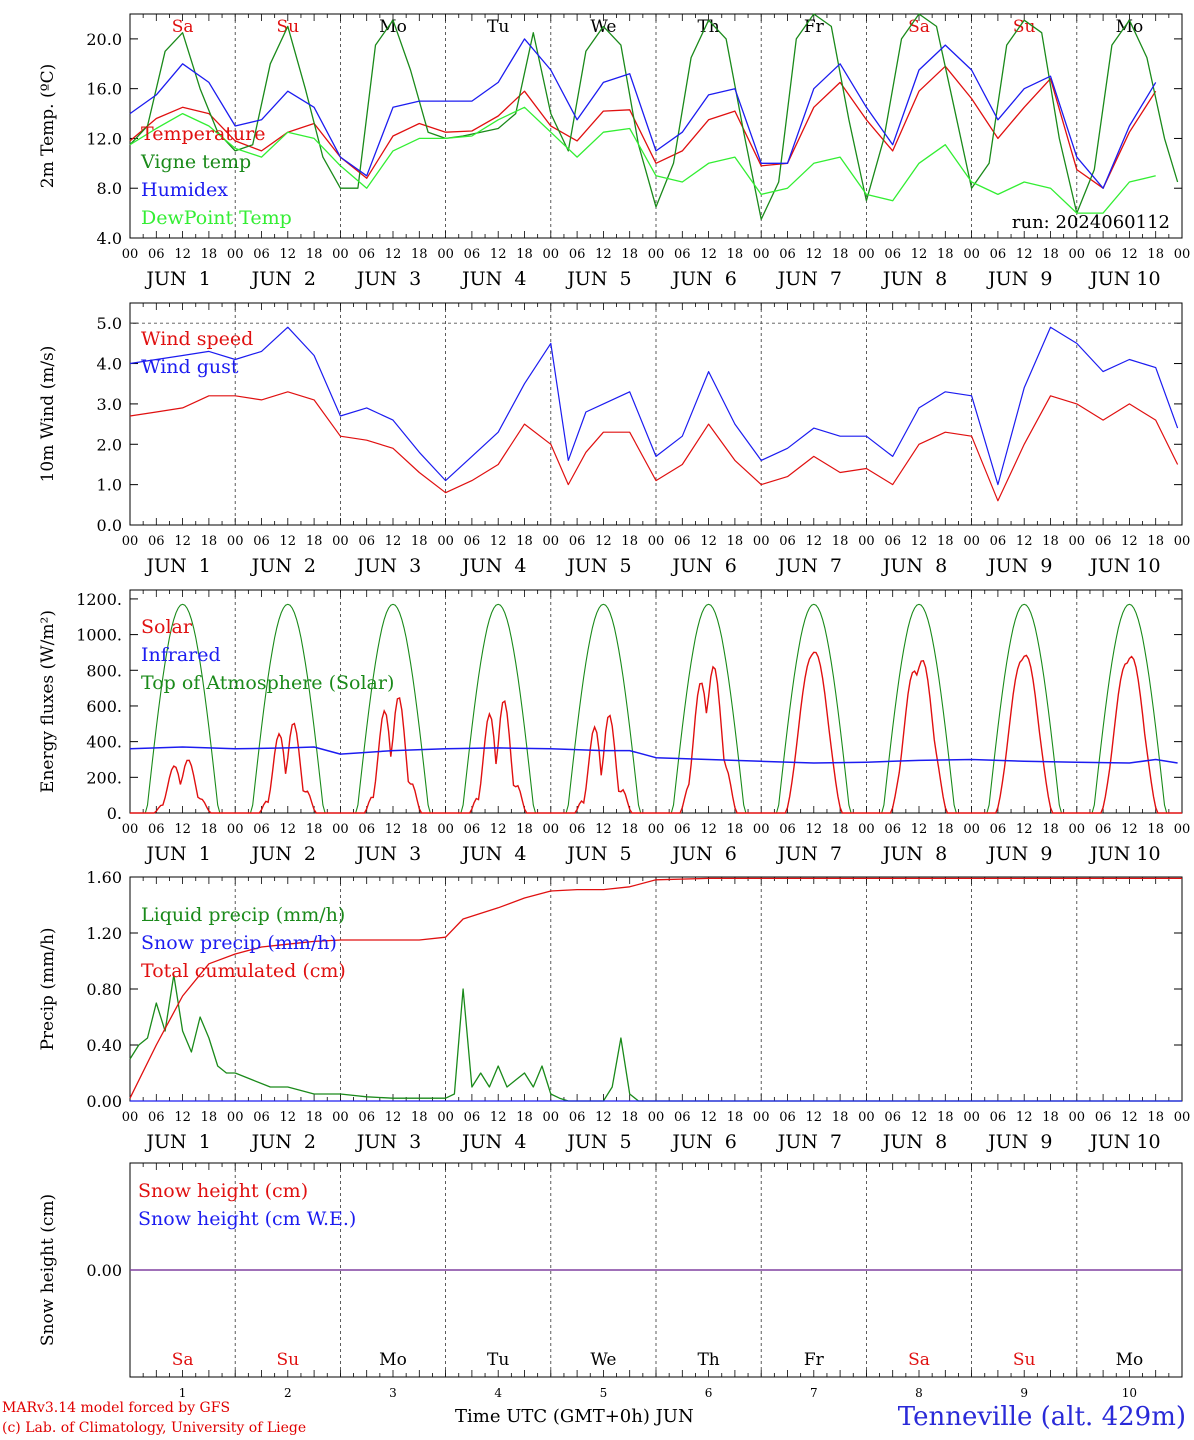 Image resolution: width=1194 pixels, height=1440 pixels. Describe the element at coordinates (703, 279) in the screenshot. I see `date-label: JUN 6` at that location.